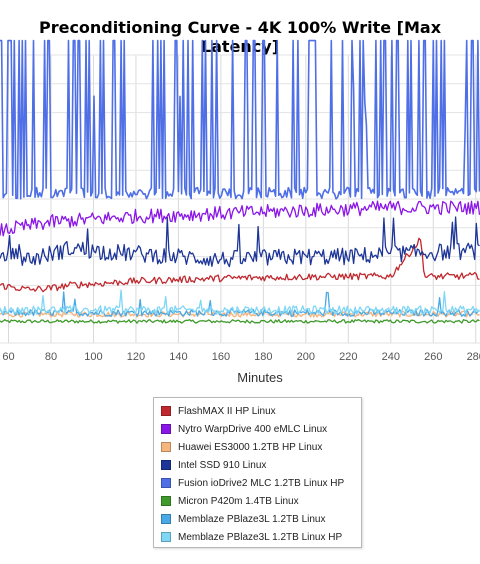  I want to click on legend-entry-6: Memblaze PBlaze3L 1.2TB Linux, so click(257, 519).